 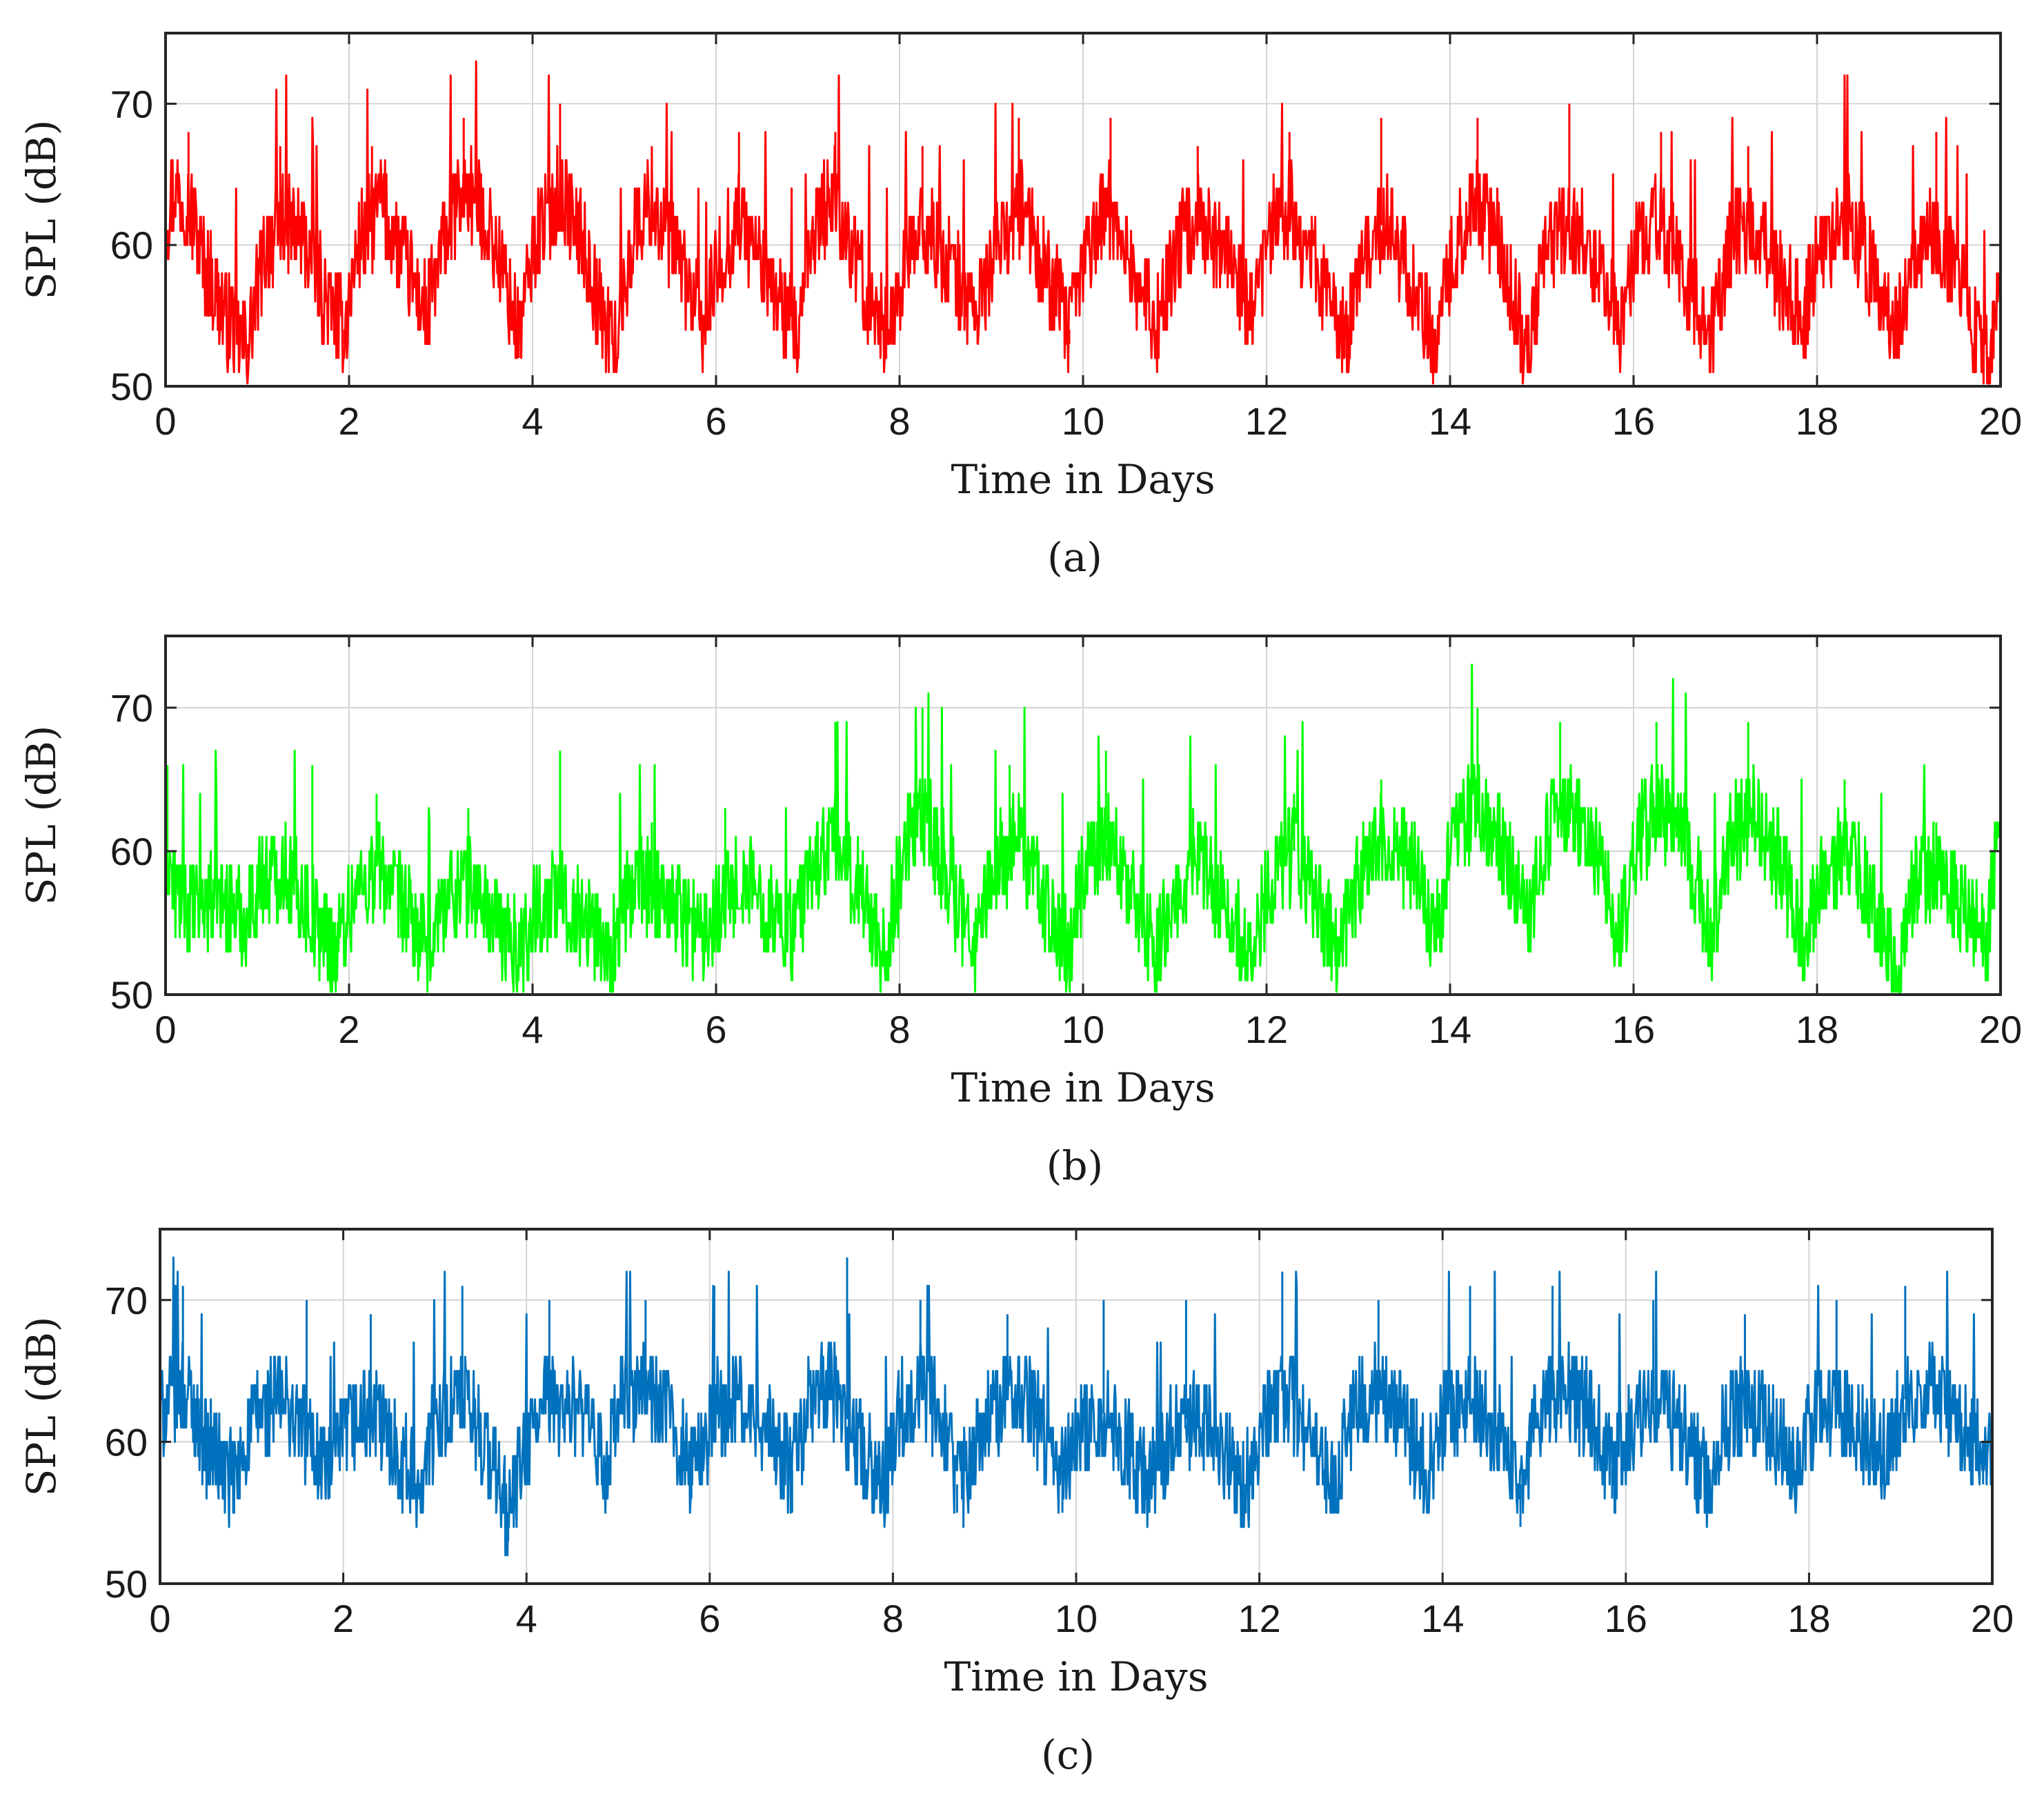 I want to click on panel-b-xtick-label-3: 6, so click(x=715, y=1029).